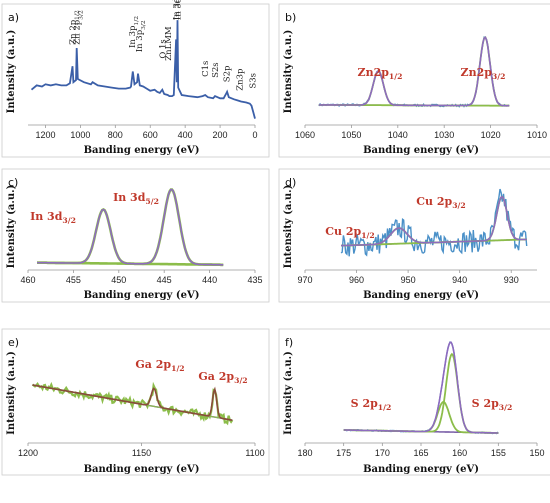  What do you see at coordinates (141, 453) in the screenshot?
I see `x-tick-label: 1150` at bounding box center [141, 453].